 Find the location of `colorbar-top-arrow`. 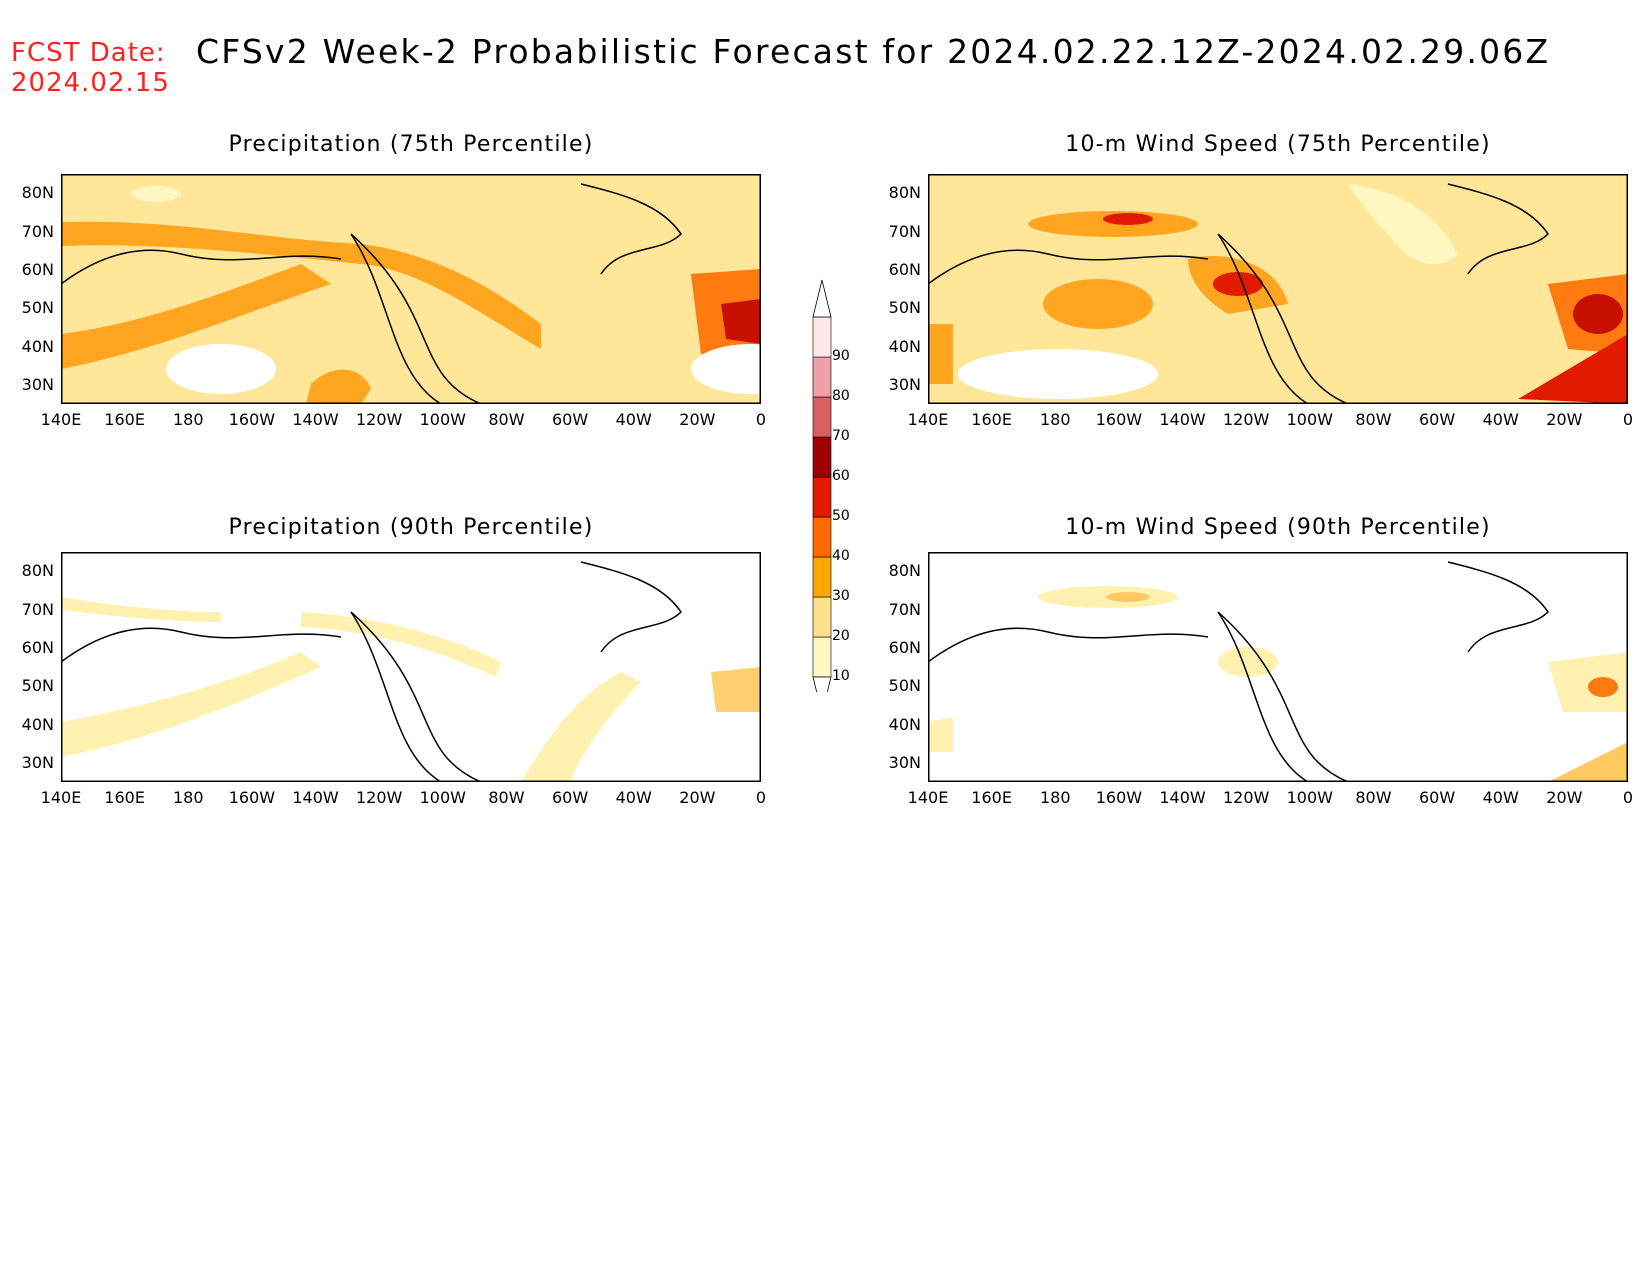

colorbar-top-arrow is located at coordinates (822, 298).